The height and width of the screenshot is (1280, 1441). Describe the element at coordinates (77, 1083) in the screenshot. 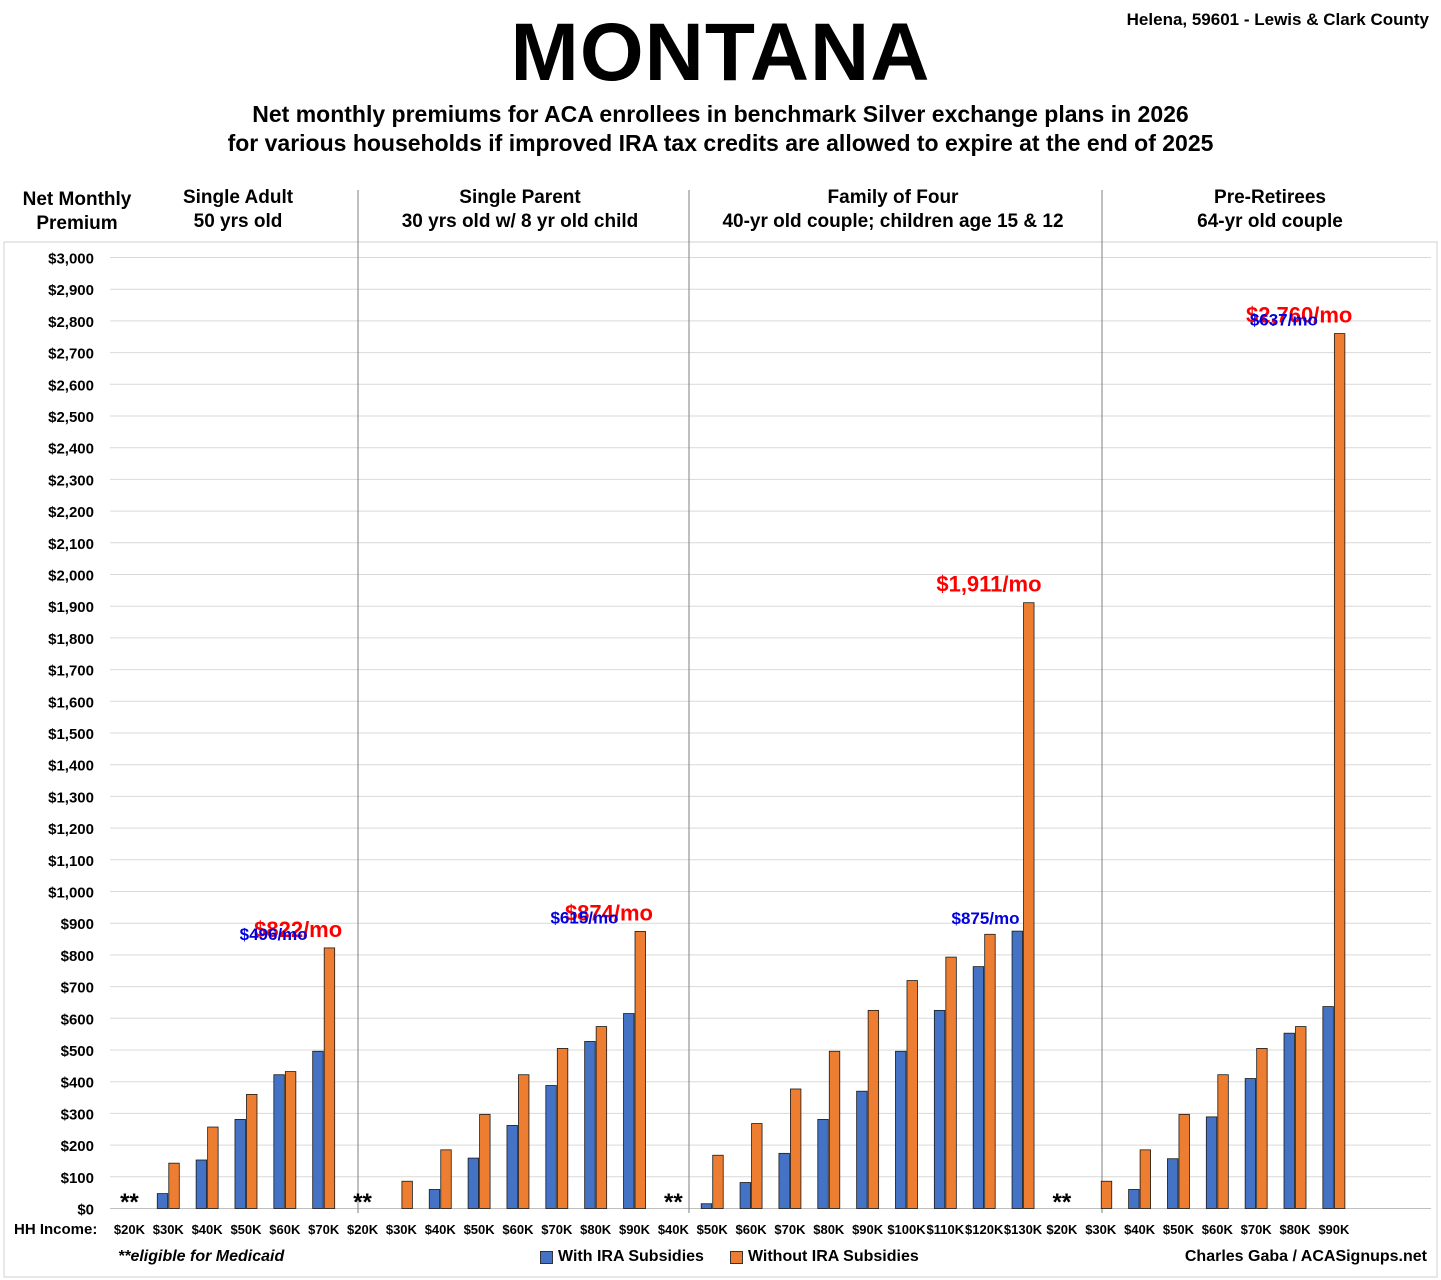

I see `y-tick-label: $400` at that location.